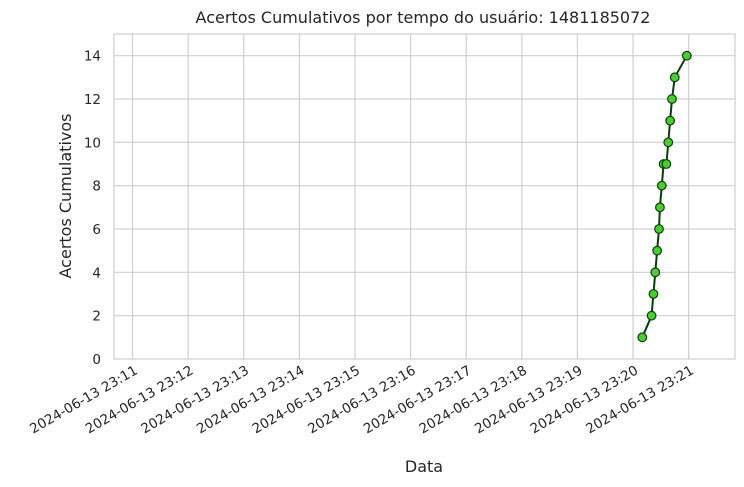  I want to click on y-tick-label: 10, so click(92, 143).